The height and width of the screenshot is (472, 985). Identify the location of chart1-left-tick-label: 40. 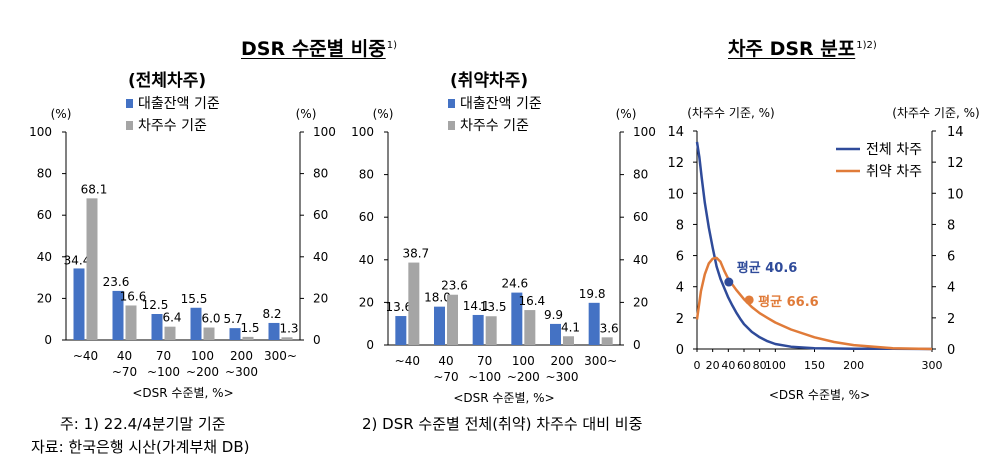
(44, 257).